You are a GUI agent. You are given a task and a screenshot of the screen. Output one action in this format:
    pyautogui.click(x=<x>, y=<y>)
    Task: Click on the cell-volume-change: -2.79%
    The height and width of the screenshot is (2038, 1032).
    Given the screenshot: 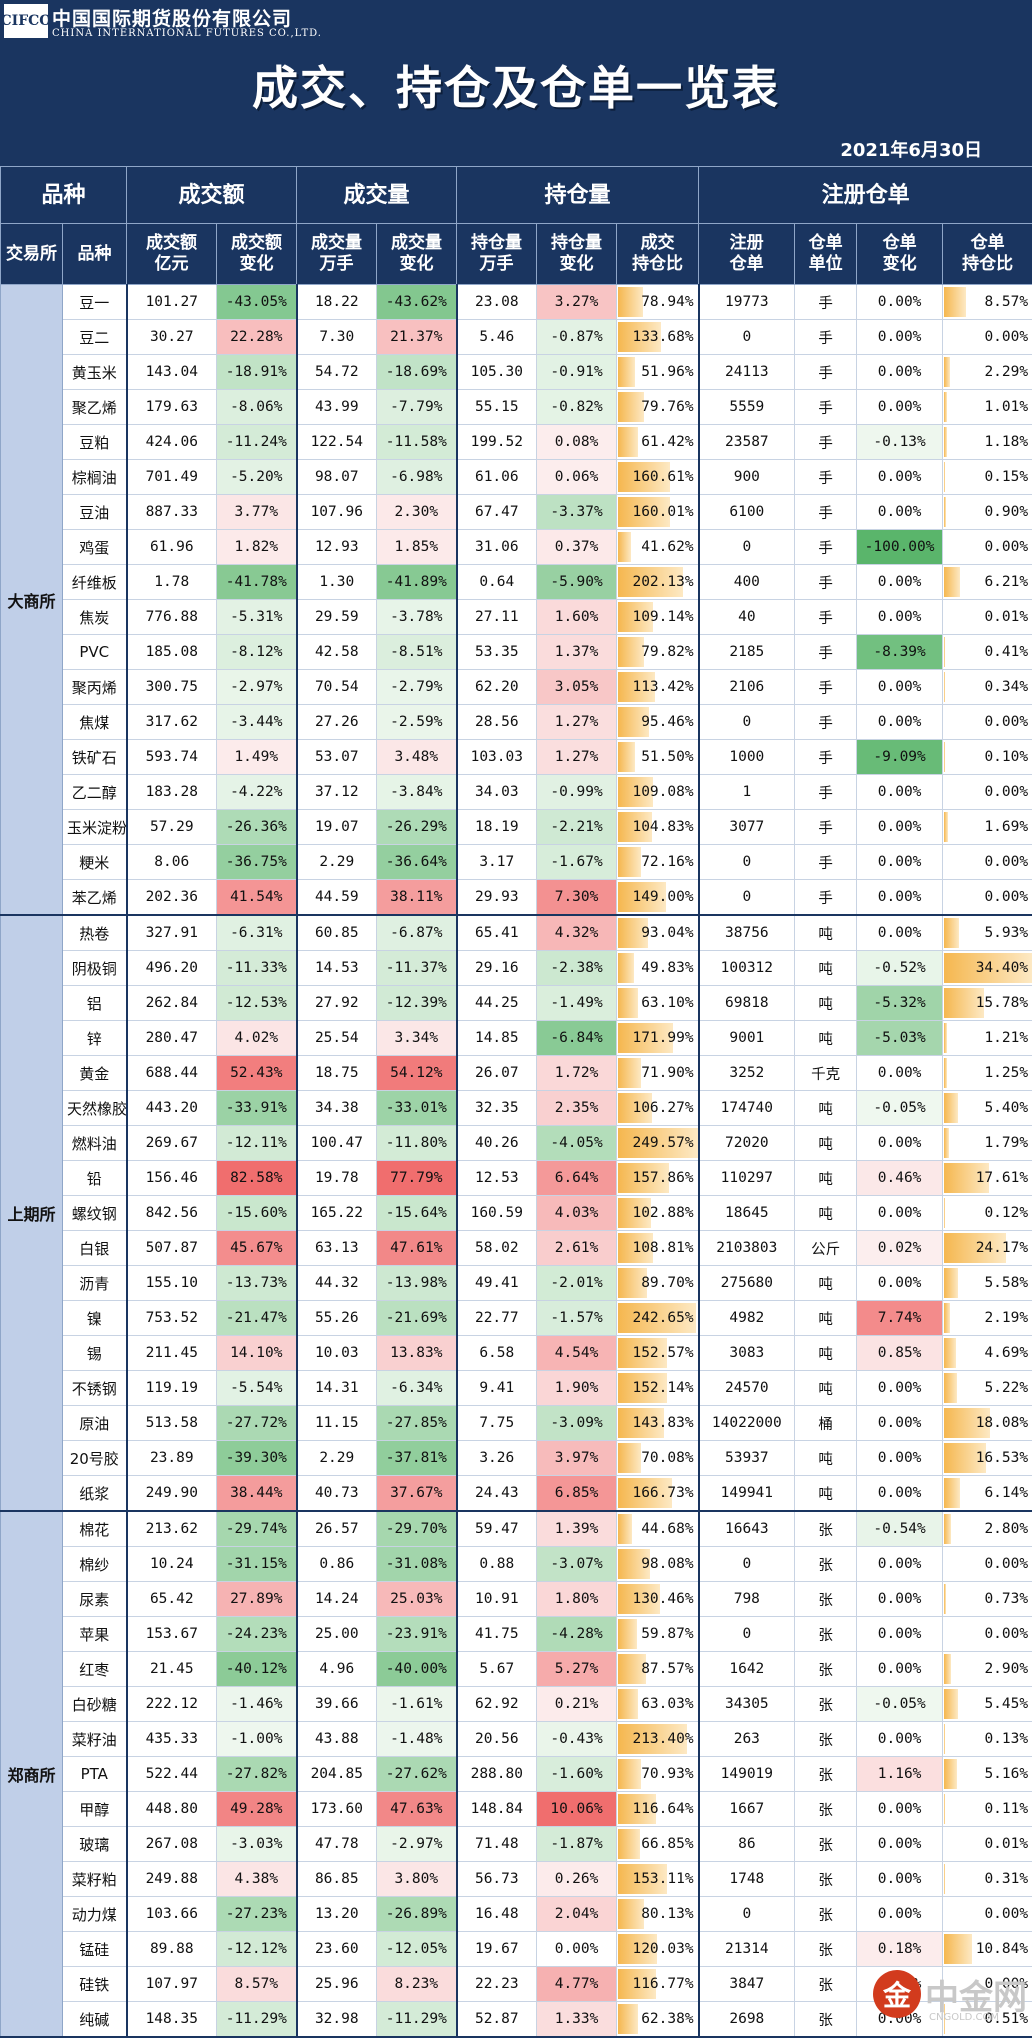 What is the action you would take?
    pyautogui.click(x=417, y=687)
    